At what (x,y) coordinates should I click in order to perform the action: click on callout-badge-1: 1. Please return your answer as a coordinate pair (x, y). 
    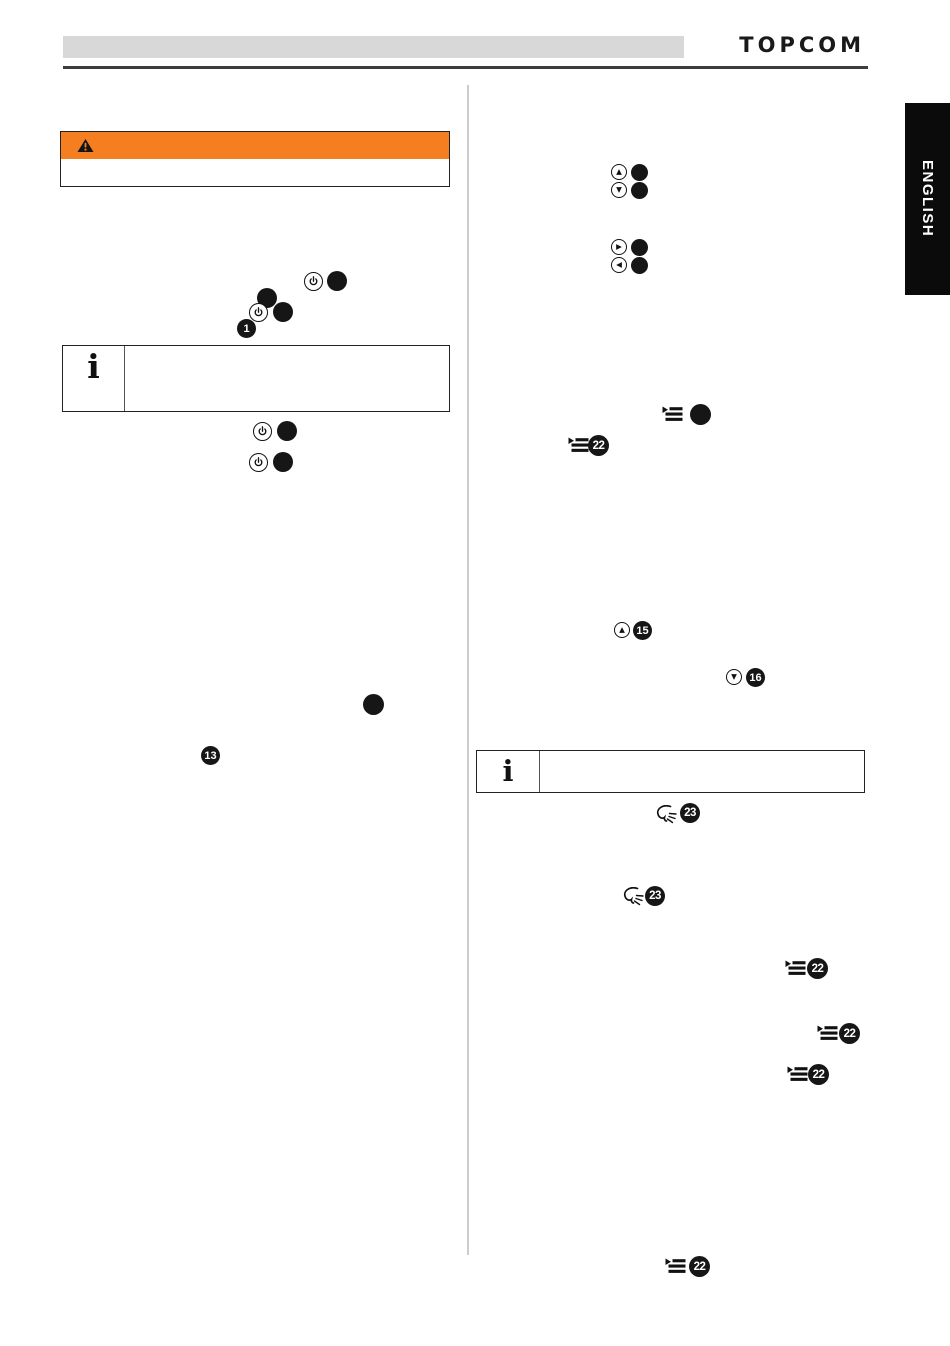
    Looking at the image, I should click on (246, 328).